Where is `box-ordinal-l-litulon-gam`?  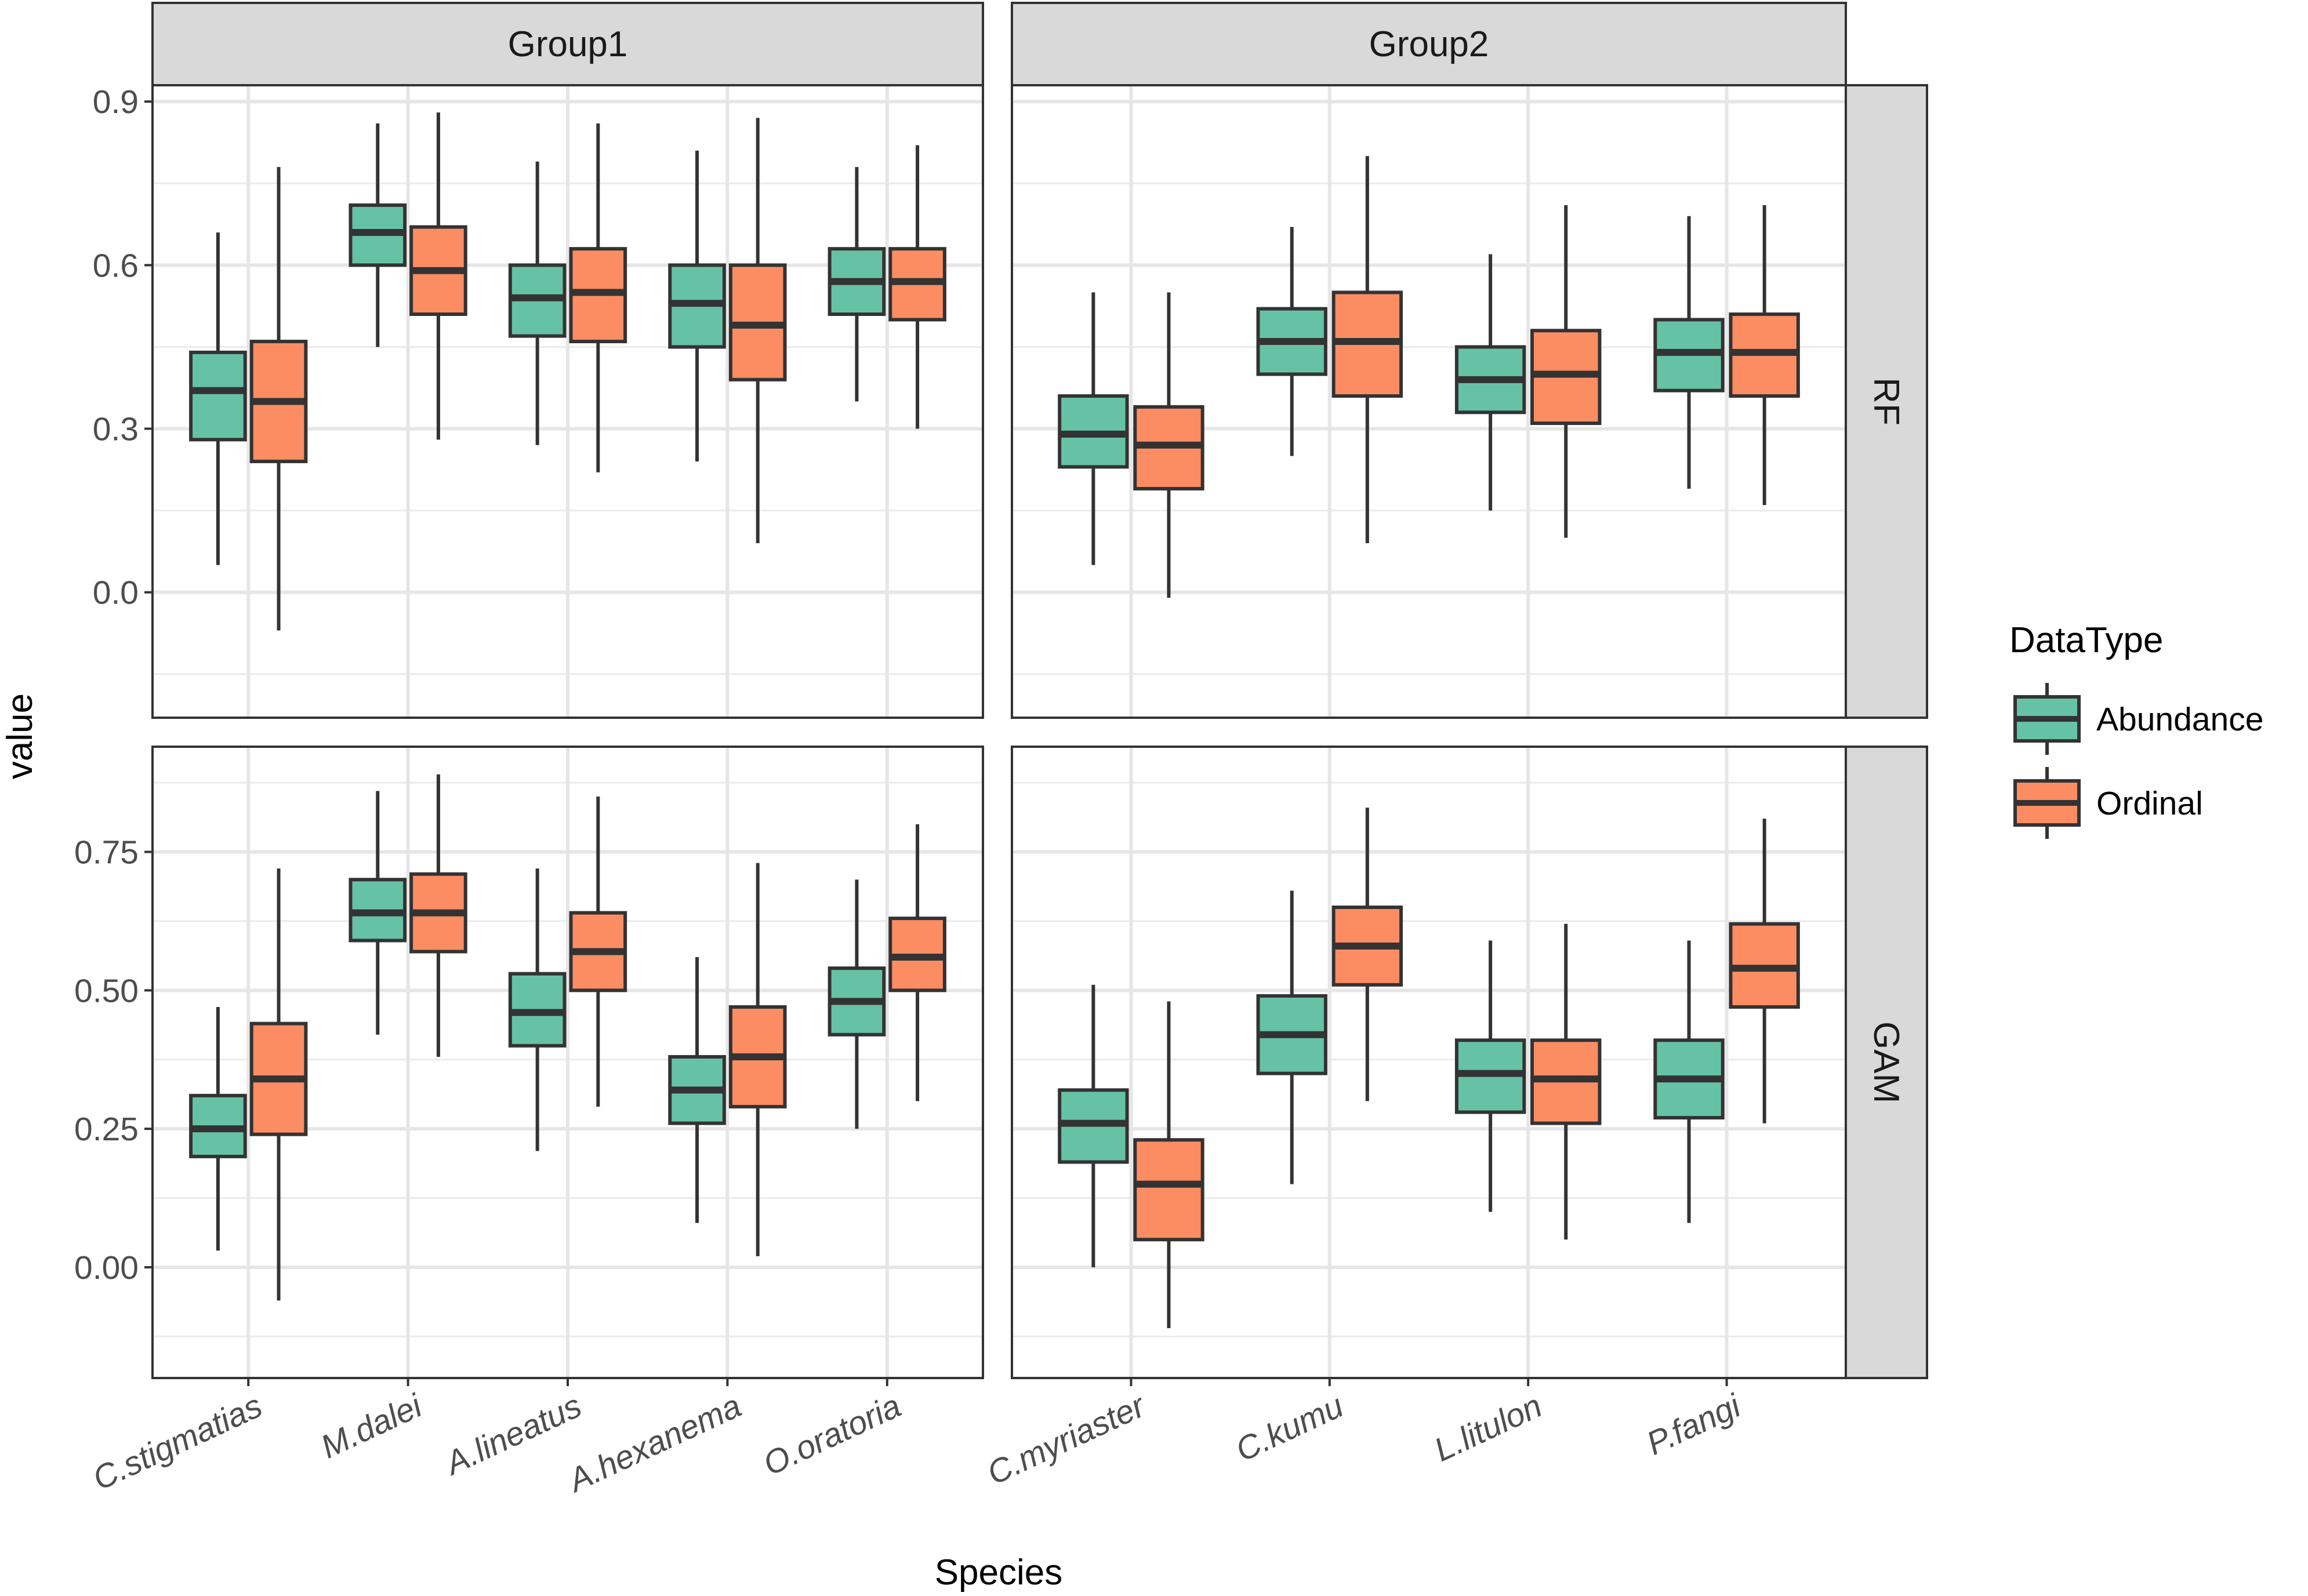 box-ordinal-l-litulon-gam is located at coordinates (1566, 1082).